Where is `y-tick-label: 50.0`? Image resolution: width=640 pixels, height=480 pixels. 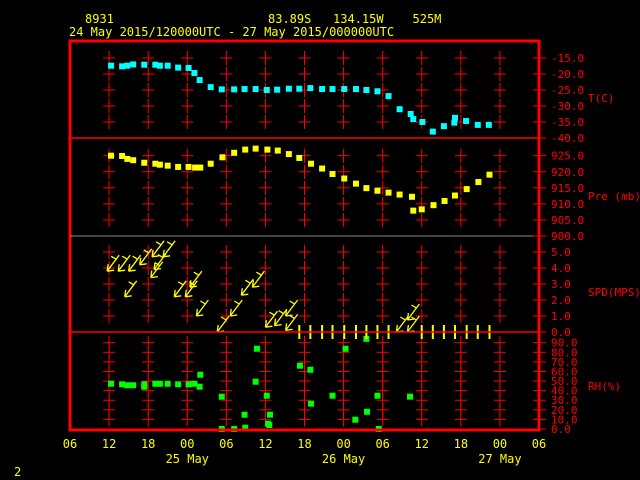
y-tick-label: 50.0 is located at coordinates (564, 381).